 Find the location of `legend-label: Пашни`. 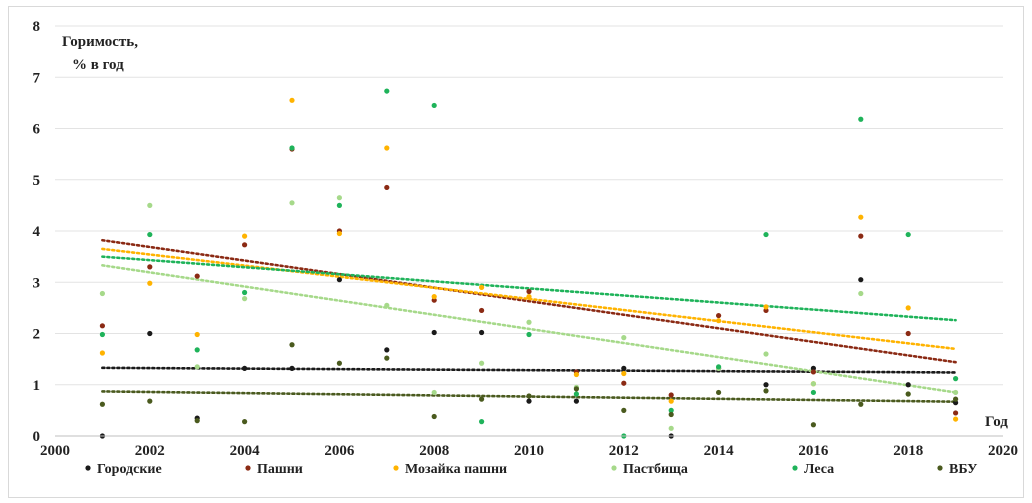

legend-label: Пашни is located at coordinates (280, 469).